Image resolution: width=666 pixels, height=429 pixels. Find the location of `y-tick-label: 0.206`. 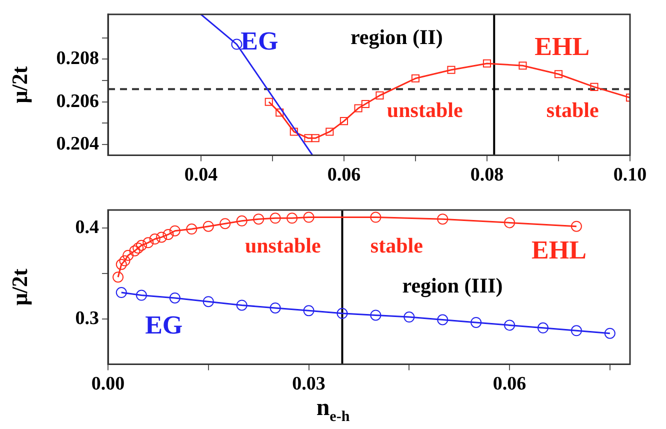

y-tick-label: 0.206 is located at coordinates (77, 101).